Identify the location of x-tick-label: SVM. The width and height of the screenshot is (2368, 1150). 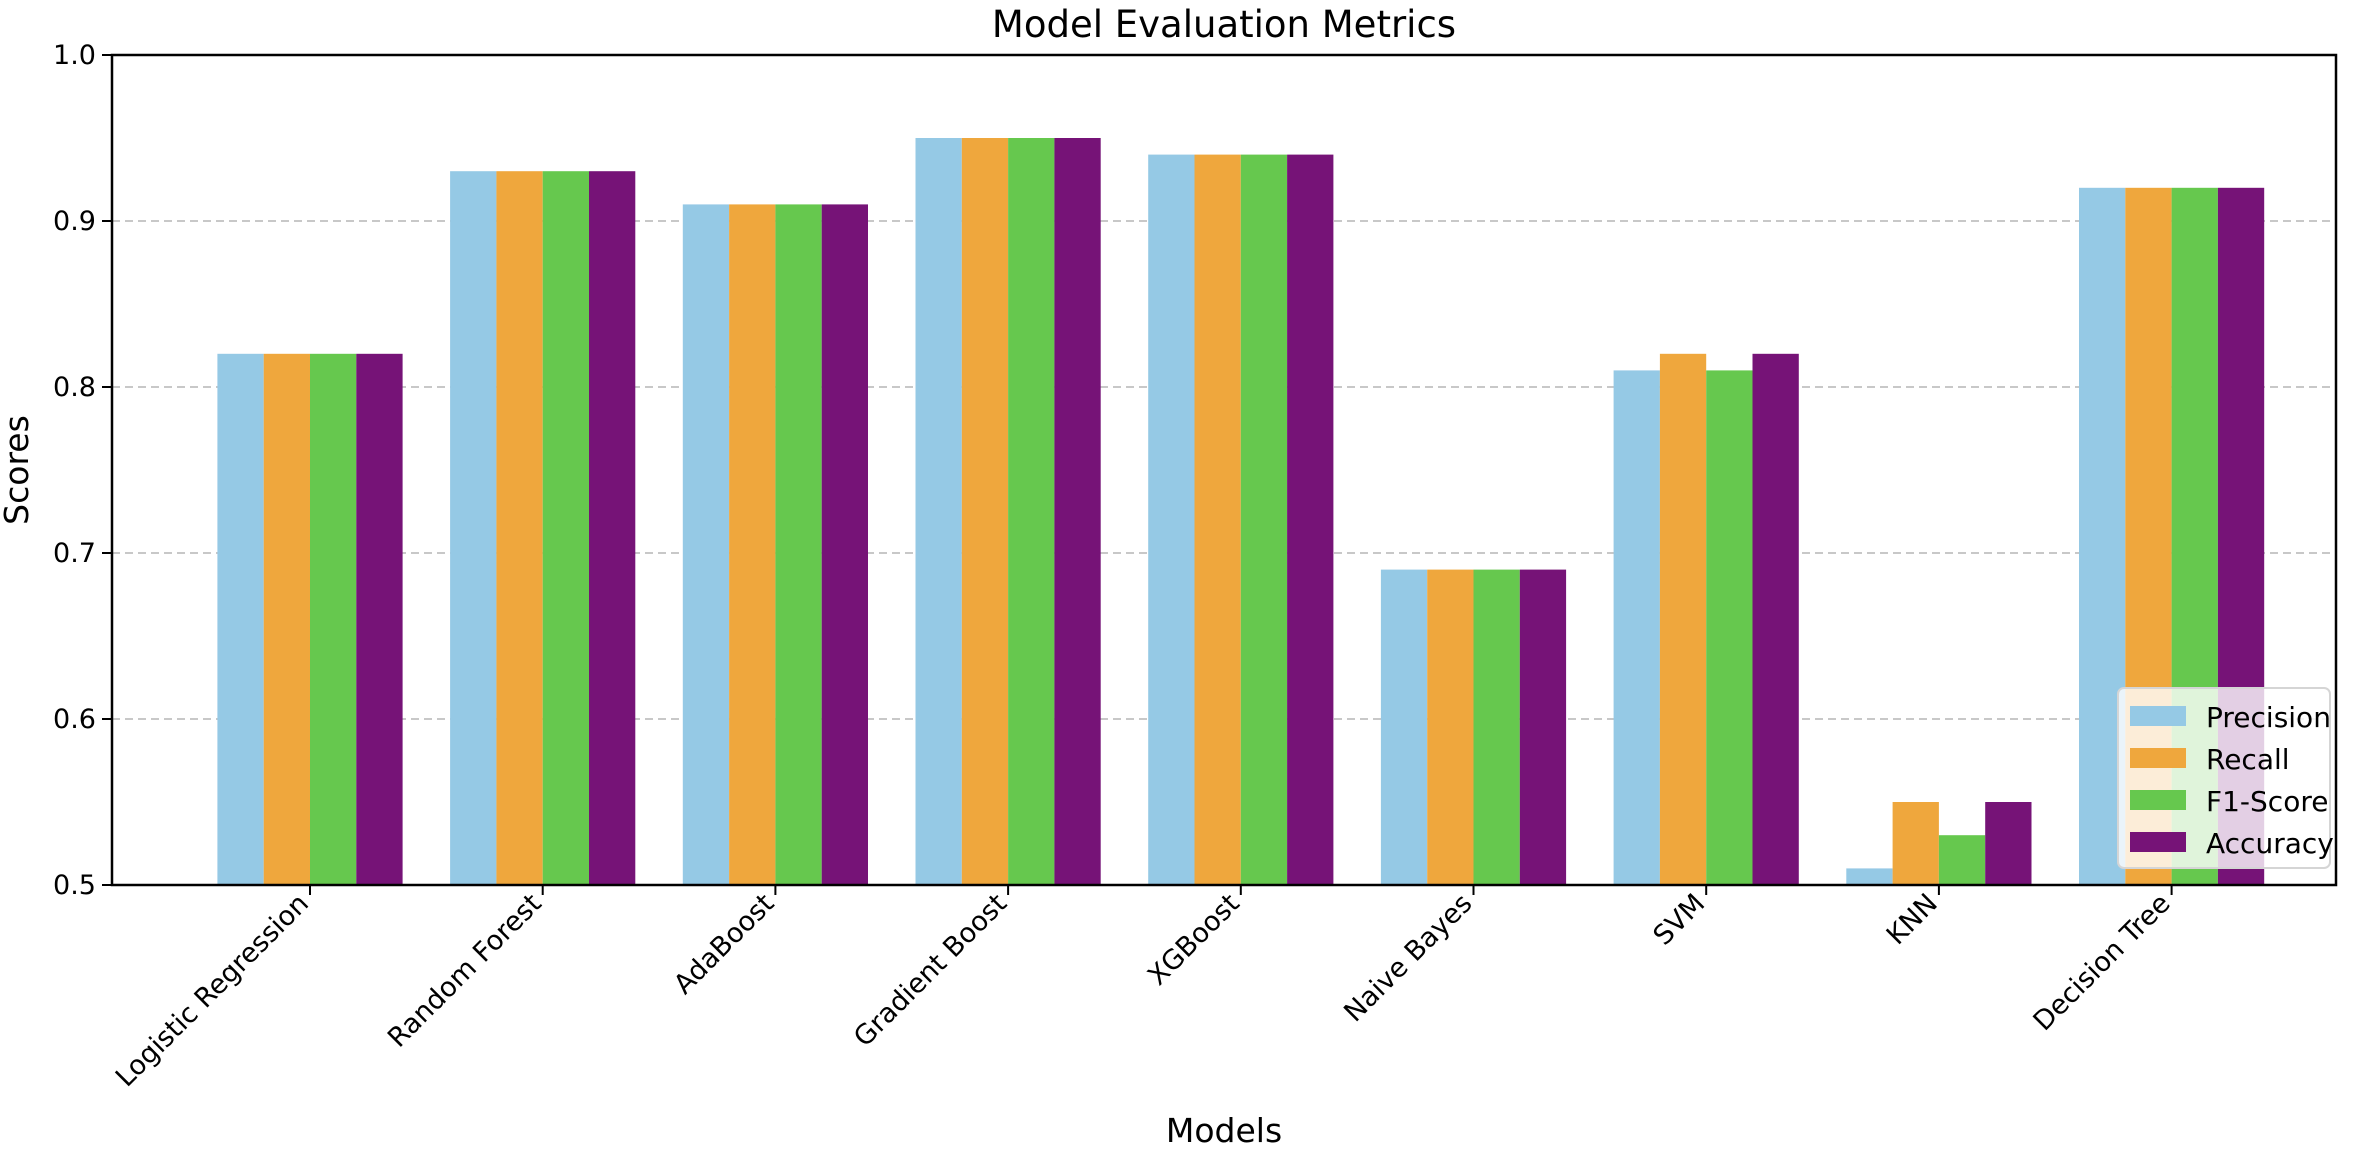
(1680, 920).